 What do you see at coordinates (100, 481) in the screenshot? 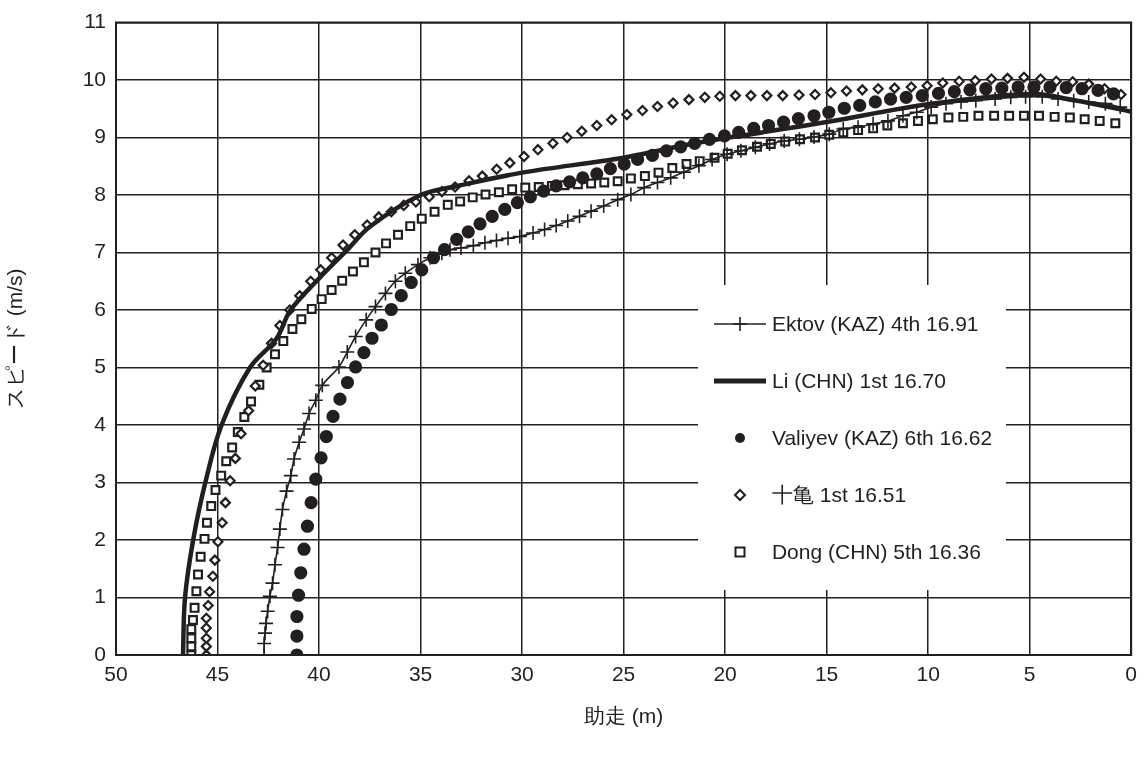
I see `y-tick-label: 3` at bounding box center [100, 481].